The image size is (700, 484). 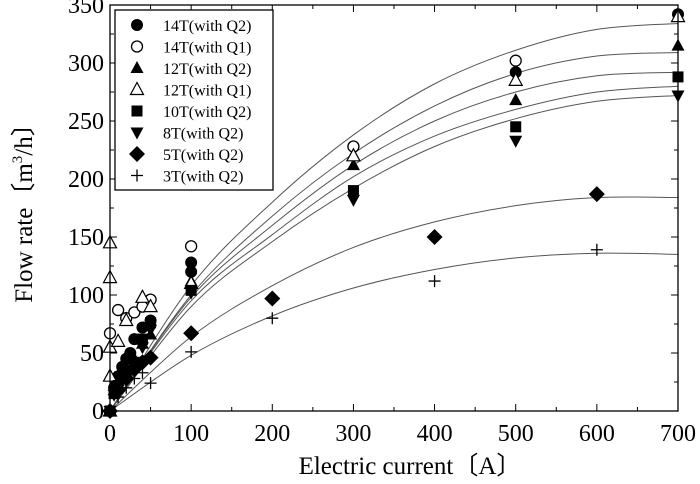 What do you see at coordinates (207, 91) in the screenshot?
I see `legend-label: 12T(with Q1)` at bounding box center [207, 91].